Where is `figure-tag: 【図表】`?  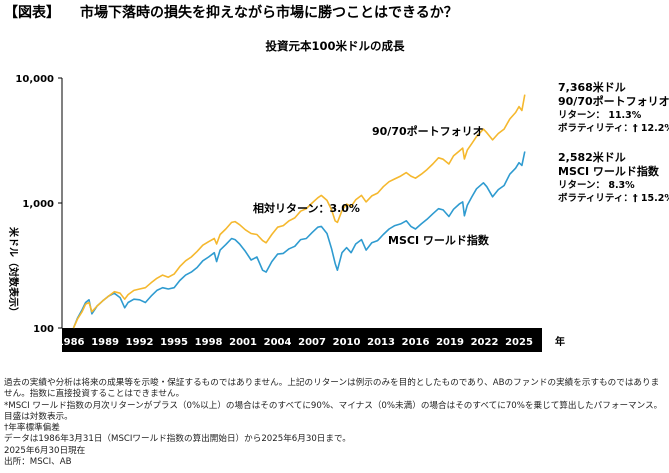 figure-tag: 【図表】 is located at coordinates (32, 13).